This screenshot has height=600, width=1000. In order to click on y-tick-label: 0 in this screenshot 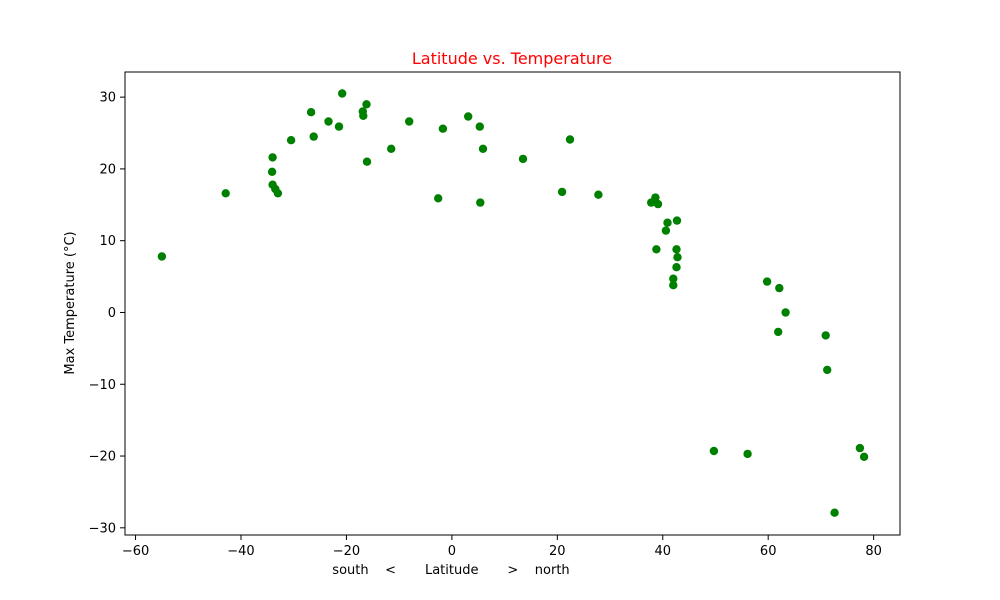, I will do `click(112, 313)`.